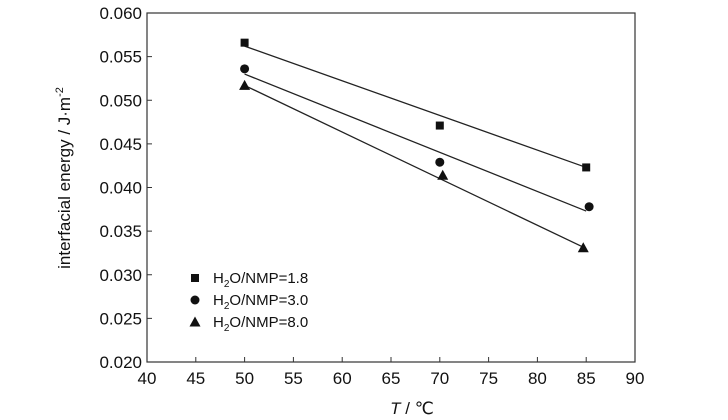 This screenshot has height=420, width=728. What do you see at coordinates (64, 183) in the screenshot?
I see `y-axis-title-text: interfacial energy / J·m` at bounding box center [64, 183].